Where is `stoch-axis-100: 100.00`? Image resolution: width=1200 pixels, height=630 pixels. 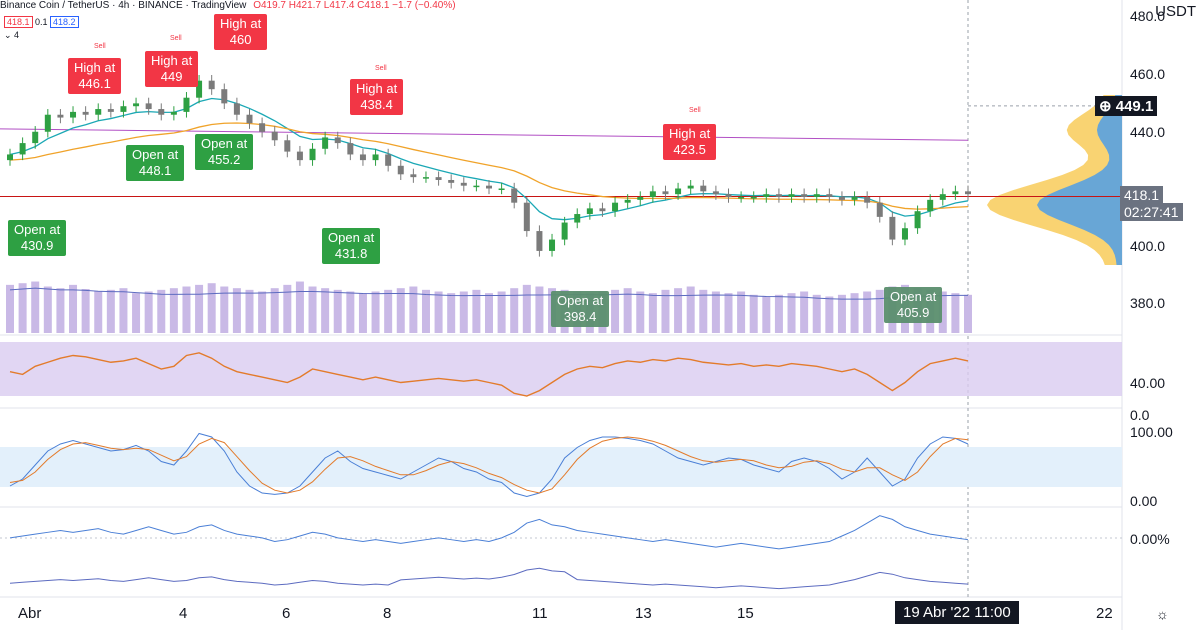 stoch-axis-100: 100.00 is located at coordinates (1151, 432).